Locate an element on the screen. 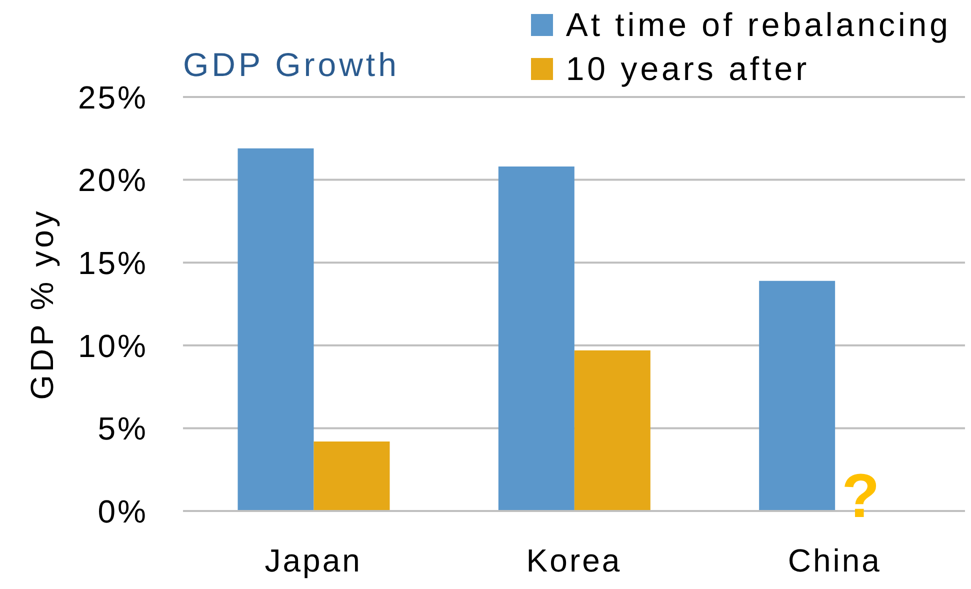 Image resolution: width=971 pixels, height=589 pixels. y-tick-label: 0% is located at coordinates (123, 511).